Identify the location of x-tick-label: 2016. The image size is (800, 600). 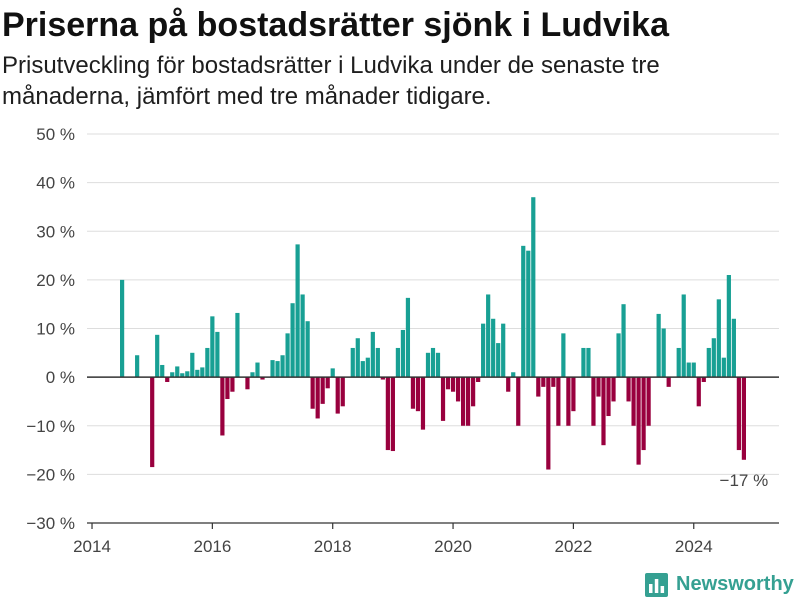
(212, 546).